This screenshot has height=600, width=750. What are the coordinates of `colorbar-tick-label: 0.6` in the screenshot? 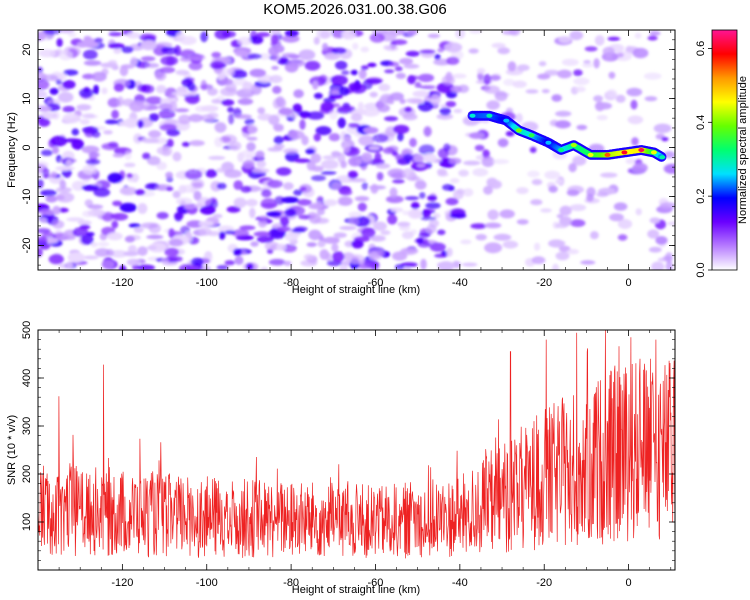 It's located at (701, 48).